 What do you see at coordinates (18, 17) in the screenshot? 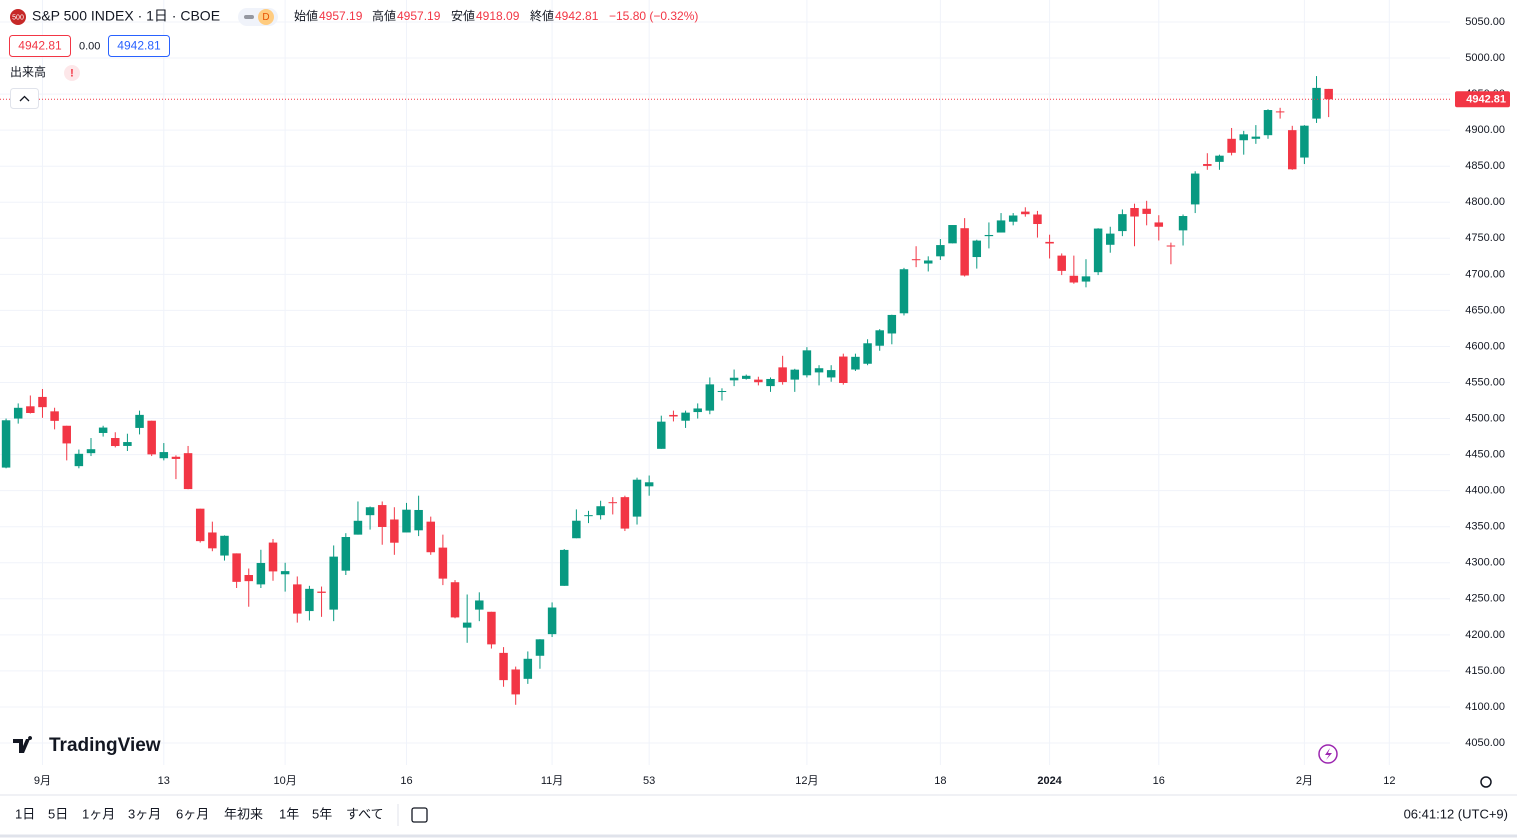
I see `symbol-icon` at bounding box center [18, 17].